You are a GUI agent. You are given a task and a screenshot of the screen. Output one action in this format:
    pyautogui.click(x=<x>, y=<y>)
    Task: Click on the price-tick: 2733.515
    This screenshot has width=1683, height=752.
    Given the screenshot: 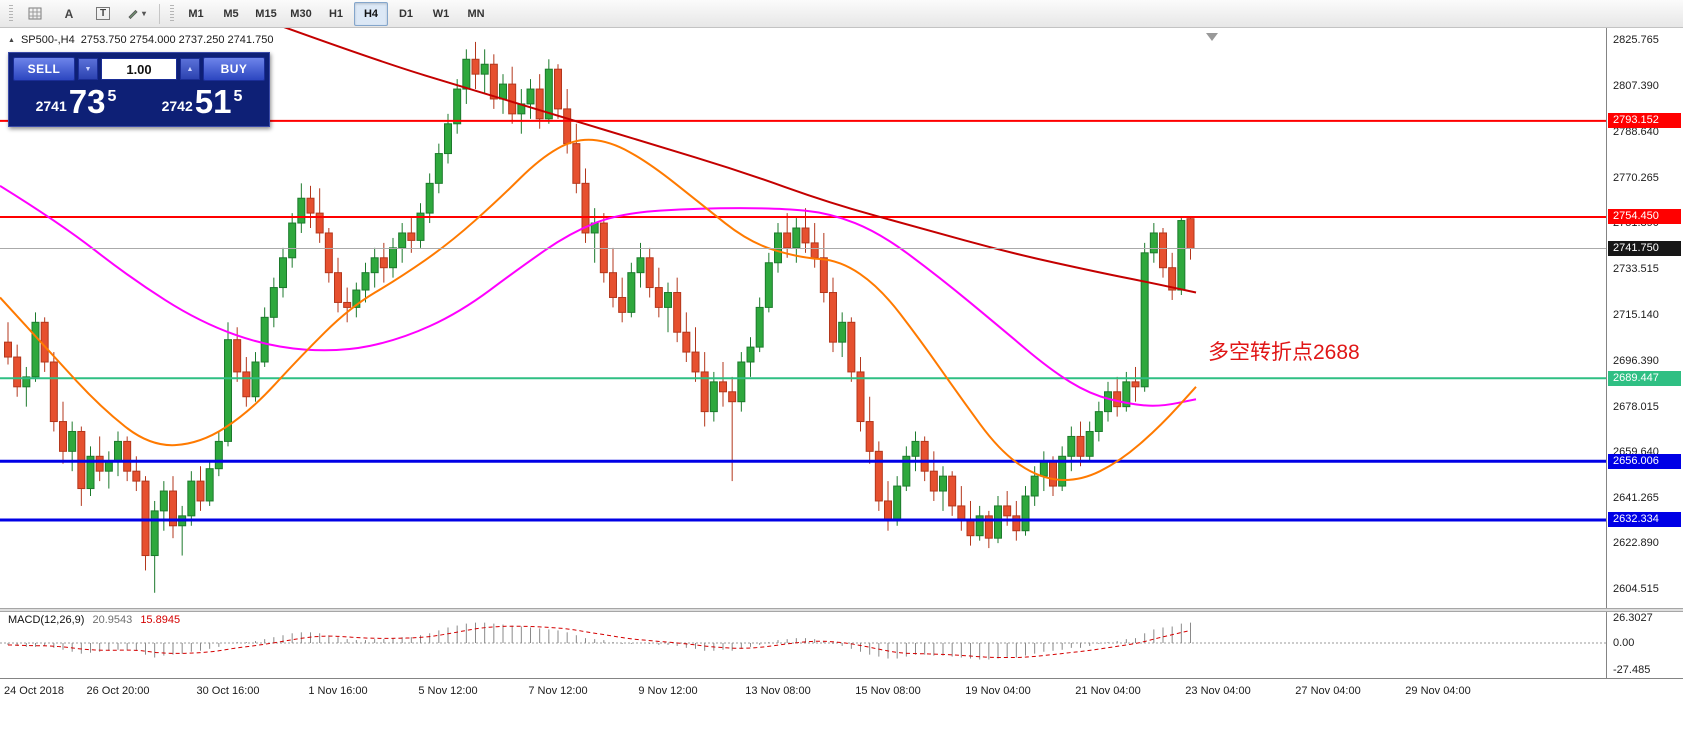 What is the action you would take?
    pyautogui.click(x=1636, y=268)
    